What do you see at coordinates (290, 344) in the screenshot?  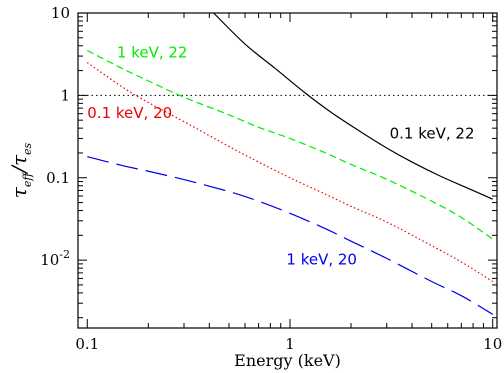 I see `x-tick-label: 1` at bounding box center [290, 344].